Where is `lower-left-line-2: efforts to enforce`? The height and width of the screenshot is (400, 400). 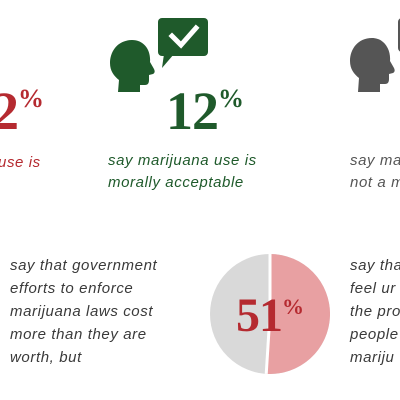
lower-left-line-2: efforts to enforce is located at coordinates (72, 288).